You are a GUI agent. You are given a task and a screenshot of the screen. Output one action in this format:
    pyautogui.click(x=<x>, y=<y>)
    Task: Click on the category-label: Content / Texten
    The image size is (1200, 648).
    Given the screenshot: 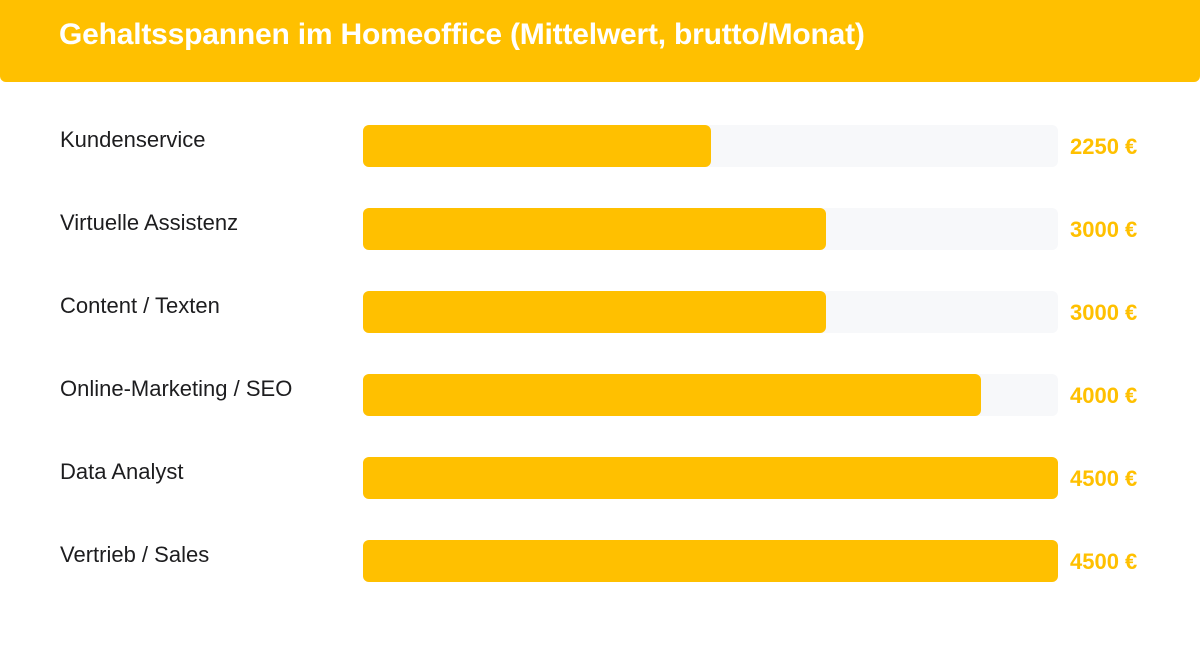 What is the action you would take?
    pyautogui.click(x=140, y=305)
    